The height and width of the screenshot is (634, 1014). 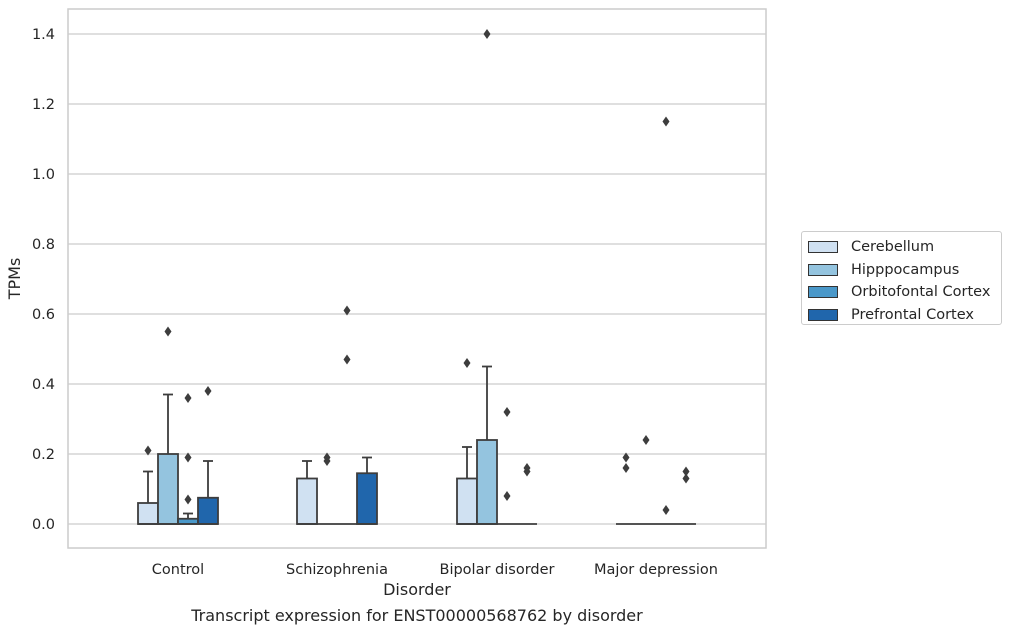 What do you see at coordinates (921, 292) in the screenshot?
I see `legend-label-orbitofrontal: Orbitofontal Cortex` at bounding box center [921, 292].